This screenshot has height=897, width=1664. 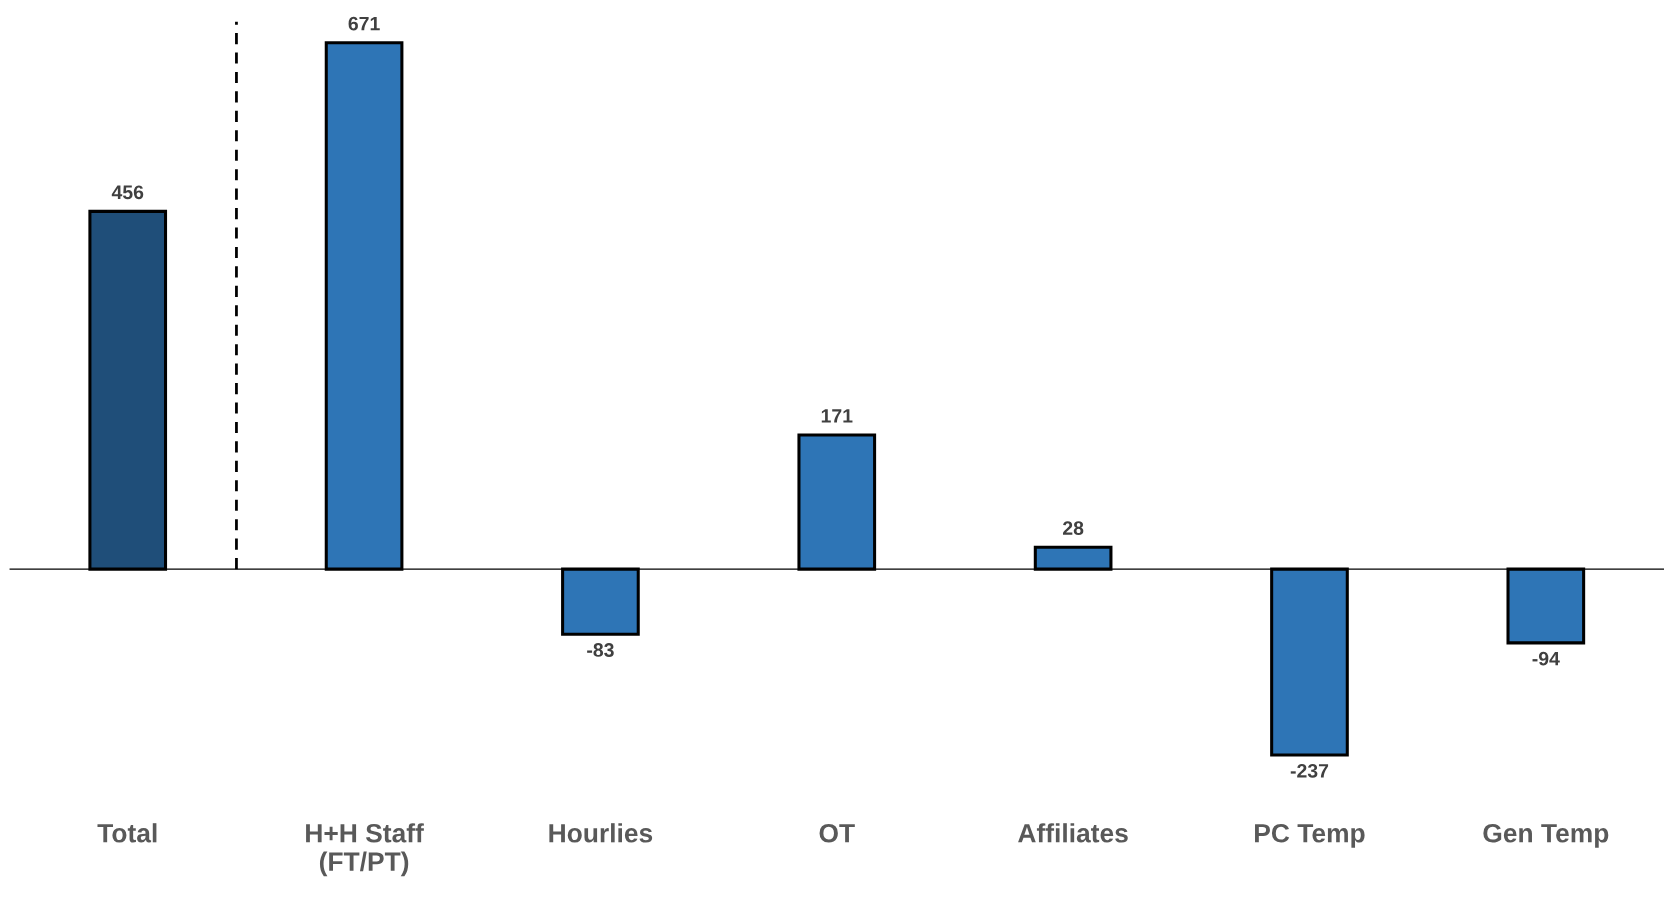 I want to click on data-label: -94, so click(x=1546, y=658).